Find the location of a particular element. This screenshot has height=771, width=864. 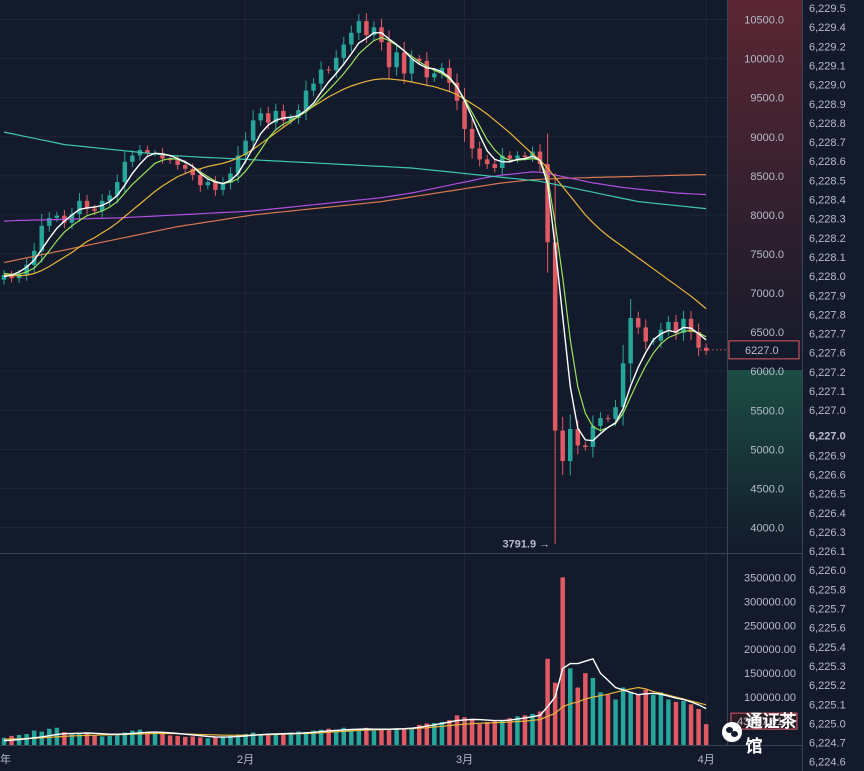

right-scale-current-value: 6,227.0 is located at coordinates (827, 436).